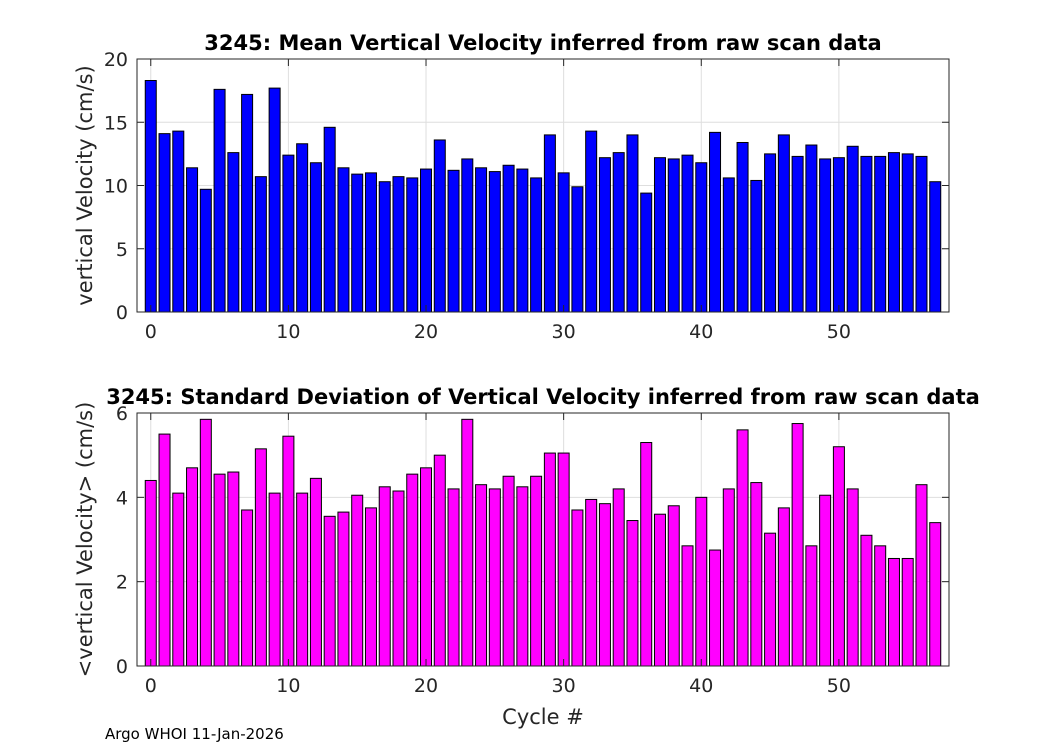 The height and width of the screenshot is (750, 1050). What do you see at coordinates (701, 686) in the screenshot?
I see `panel2-xtick-label: 40` at bounding box center [701, 686].